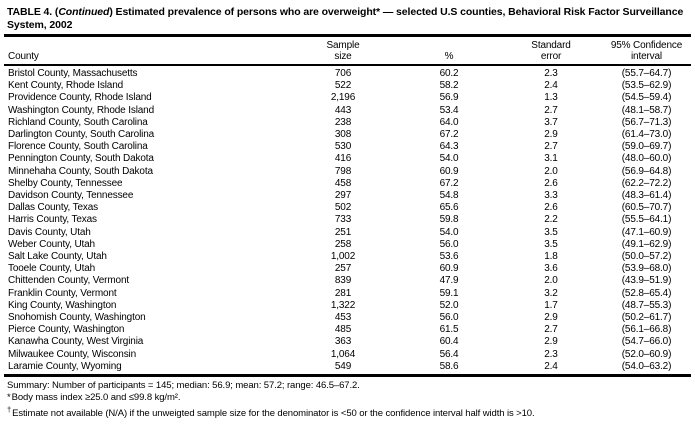  I want to click on value-cell: 2.9, so click(551, 135).